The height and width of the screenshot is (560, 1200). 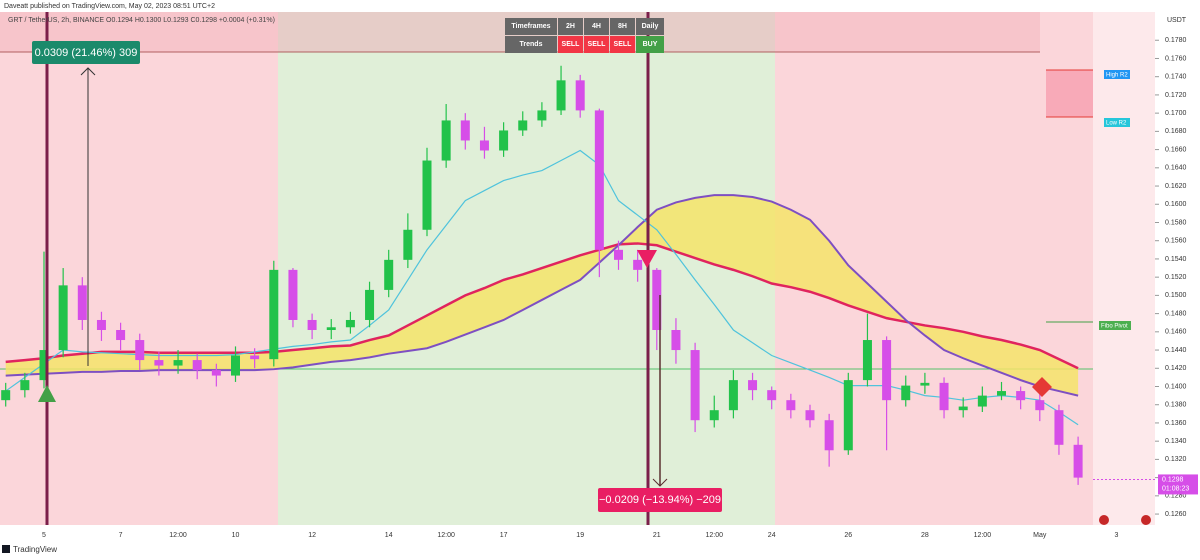 I want to click on table-header: 2H, so click(x=570, y=26).